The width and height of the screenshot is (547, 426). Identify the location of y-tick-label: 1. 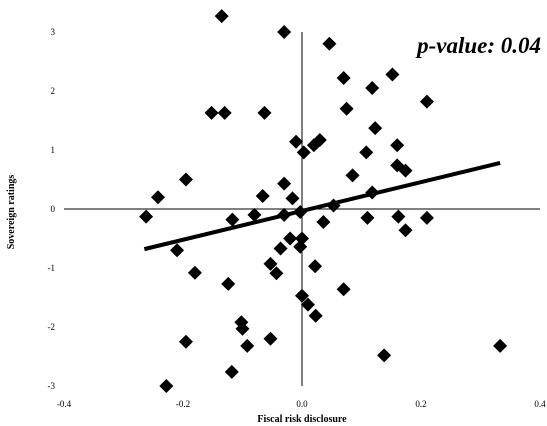
(53, 150).